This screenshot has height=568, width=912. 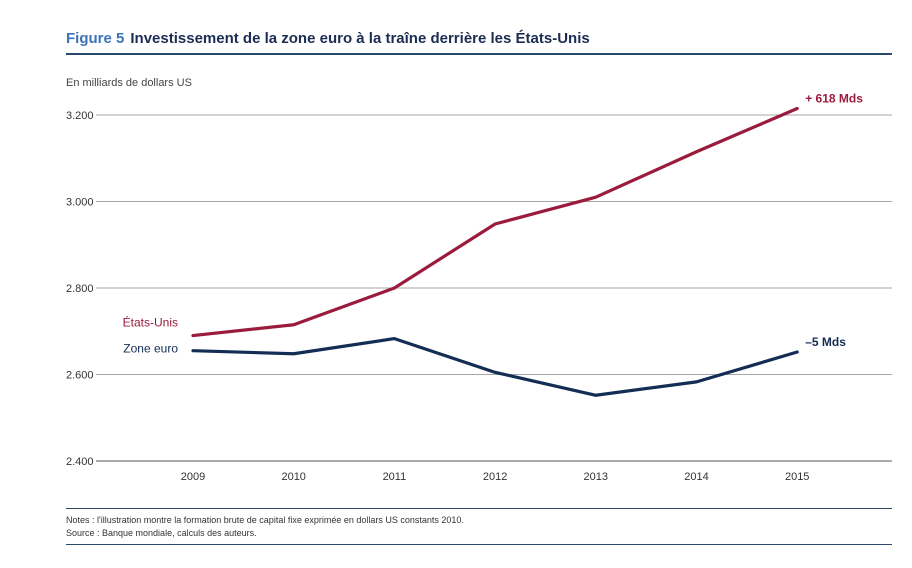 I want to click on x-tick-label: 2012, so click(x=495, y=477).